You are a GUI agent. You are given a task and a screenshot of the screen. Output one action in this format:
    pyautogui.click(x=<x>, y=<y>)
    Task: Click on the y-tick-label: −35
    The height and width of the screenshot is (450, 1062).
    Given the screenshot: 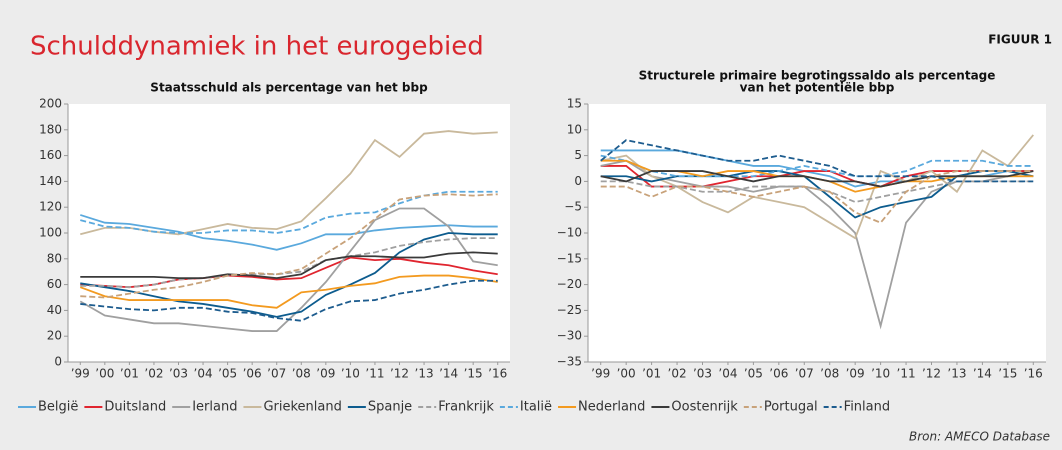 What is the action you would take?
    pyautogui.click(x=569, y=362)
    